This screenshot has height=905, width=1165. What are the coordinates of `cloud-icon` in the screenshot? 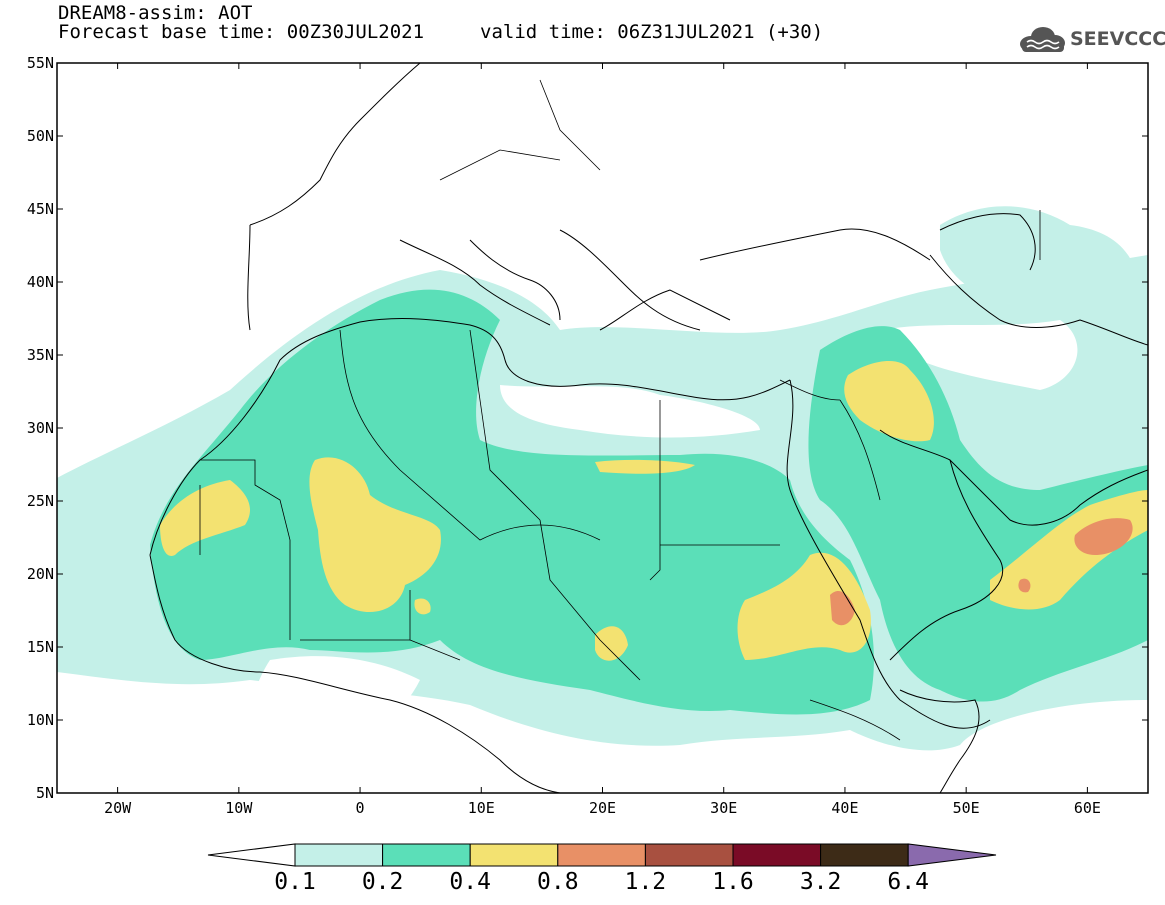 It's located at (1042, 39).